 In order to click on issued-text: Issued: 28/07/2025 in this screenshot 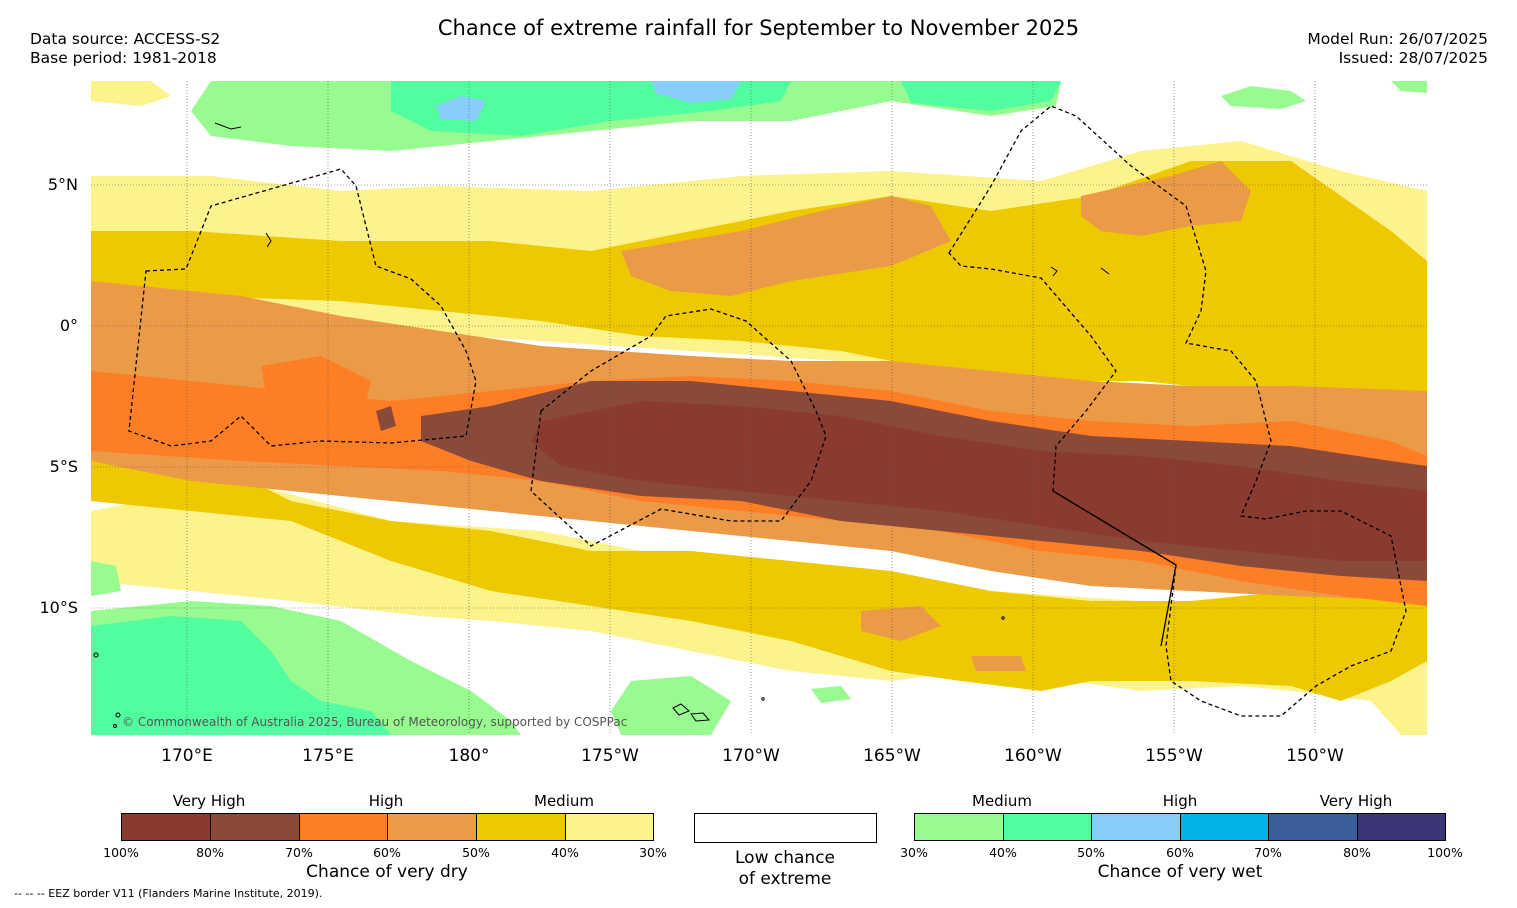, I will do `click(1413, 58)`.